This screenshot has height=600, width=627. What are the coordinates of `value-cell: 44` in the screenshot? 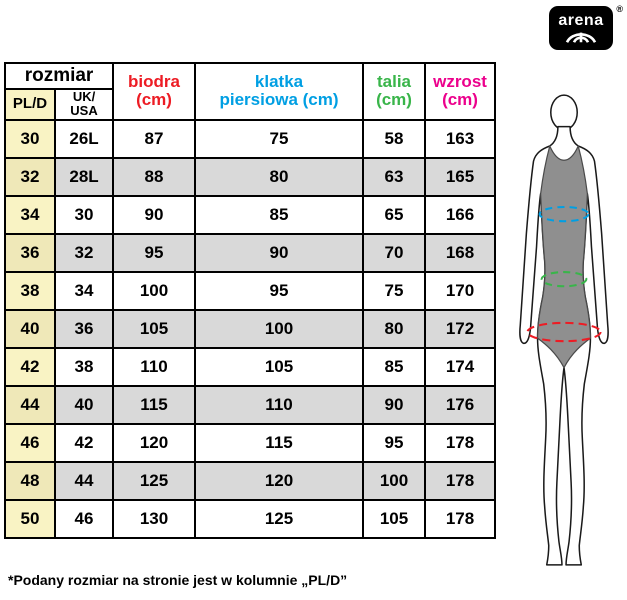 It's located at (84, 480).